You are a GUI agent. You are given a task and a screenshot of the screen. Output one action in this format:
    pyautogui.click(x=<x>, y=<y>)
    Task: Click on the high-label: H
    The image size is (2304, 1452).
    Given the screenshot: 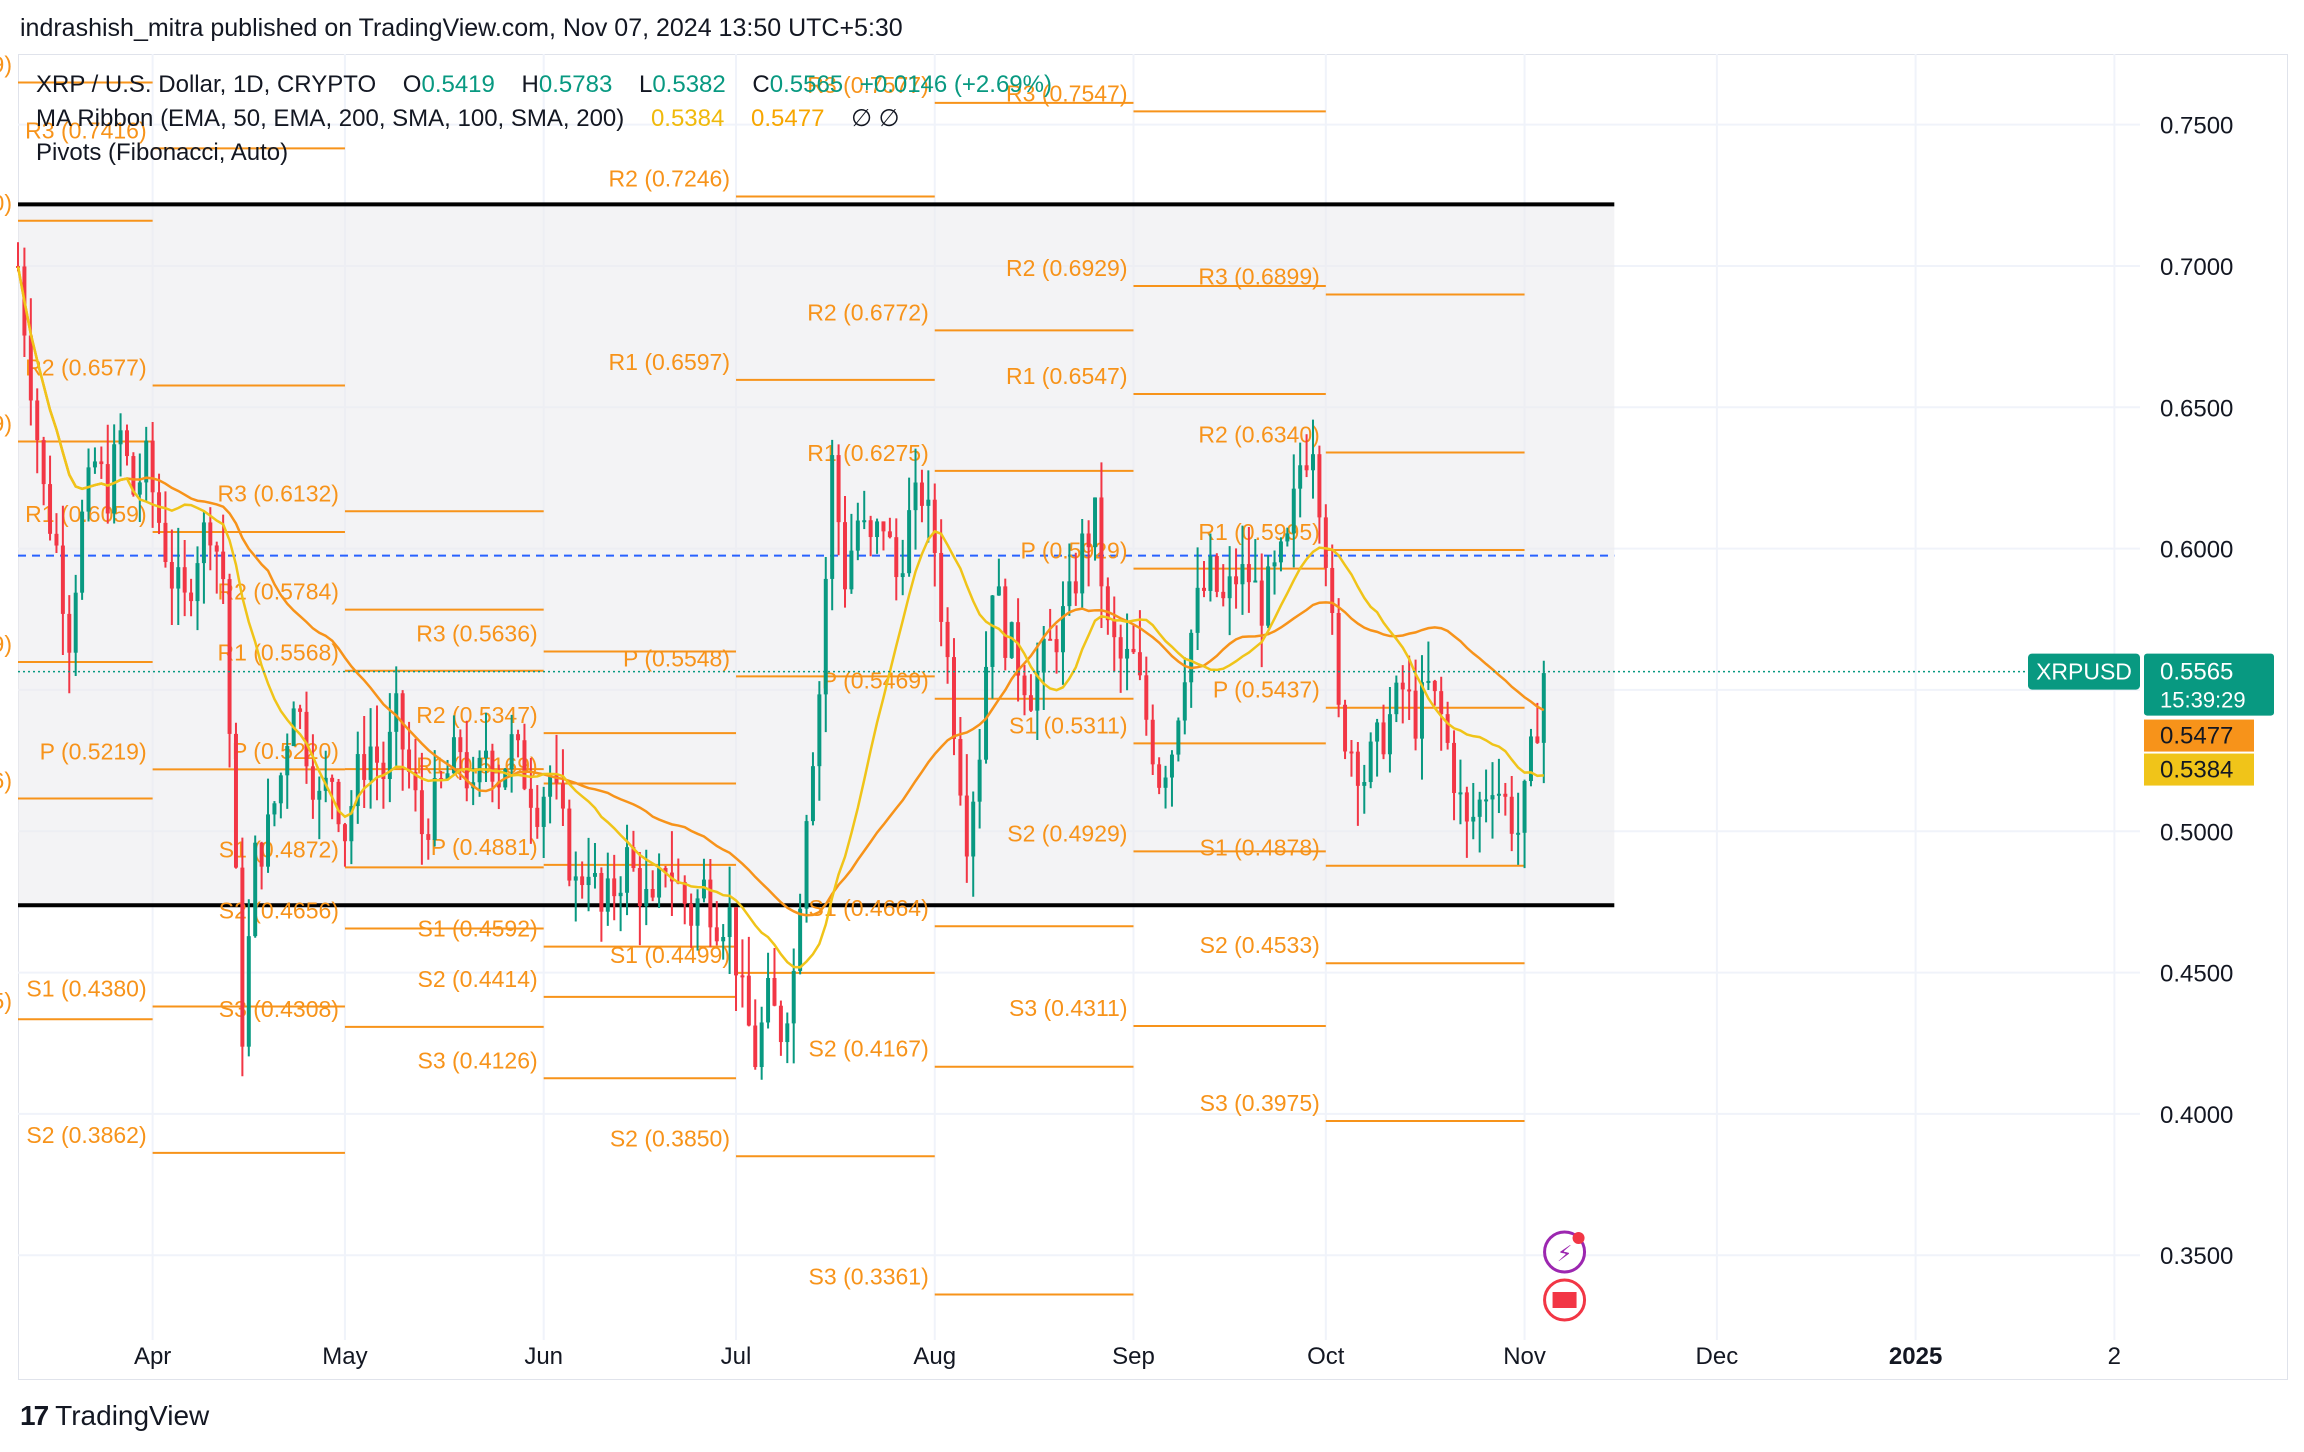 What is the action you would take?
    pyautogui.click(x=530, y=84)
    